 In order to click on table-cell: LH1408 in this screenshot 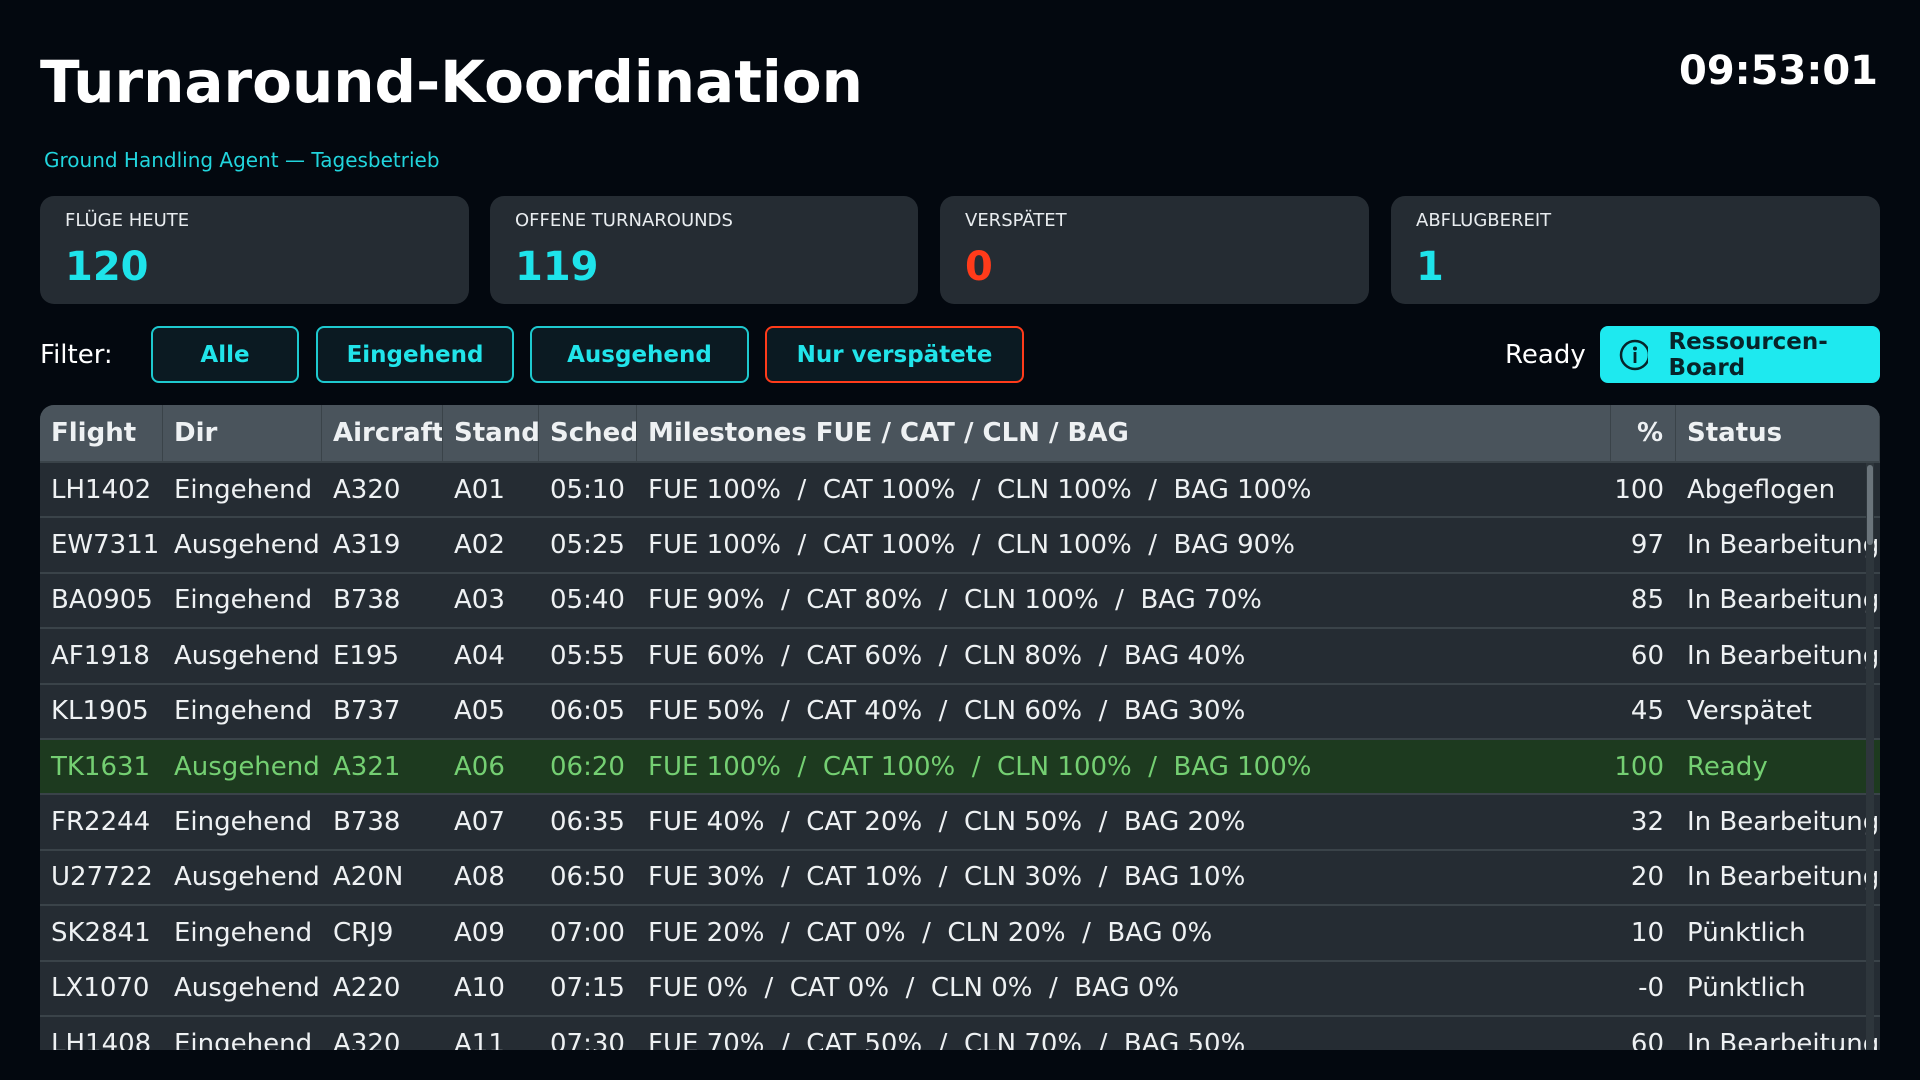, I will do `click(101, 1039)`.